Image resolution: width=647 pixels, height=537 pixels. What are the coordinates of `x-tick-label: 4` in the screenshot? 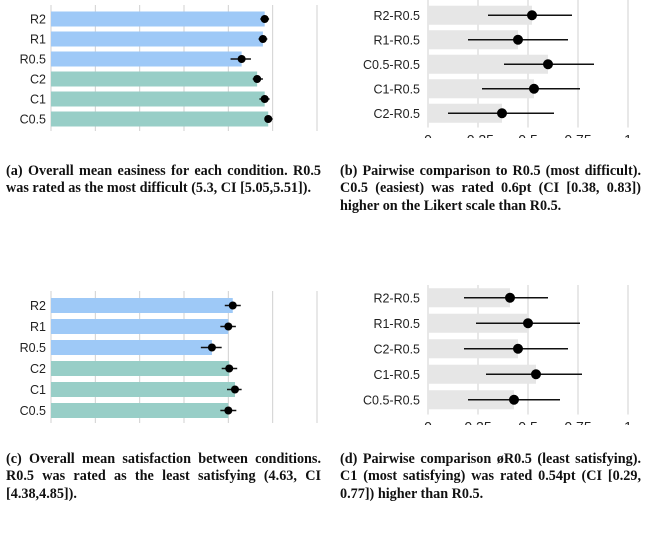 It's located at (184, 136).